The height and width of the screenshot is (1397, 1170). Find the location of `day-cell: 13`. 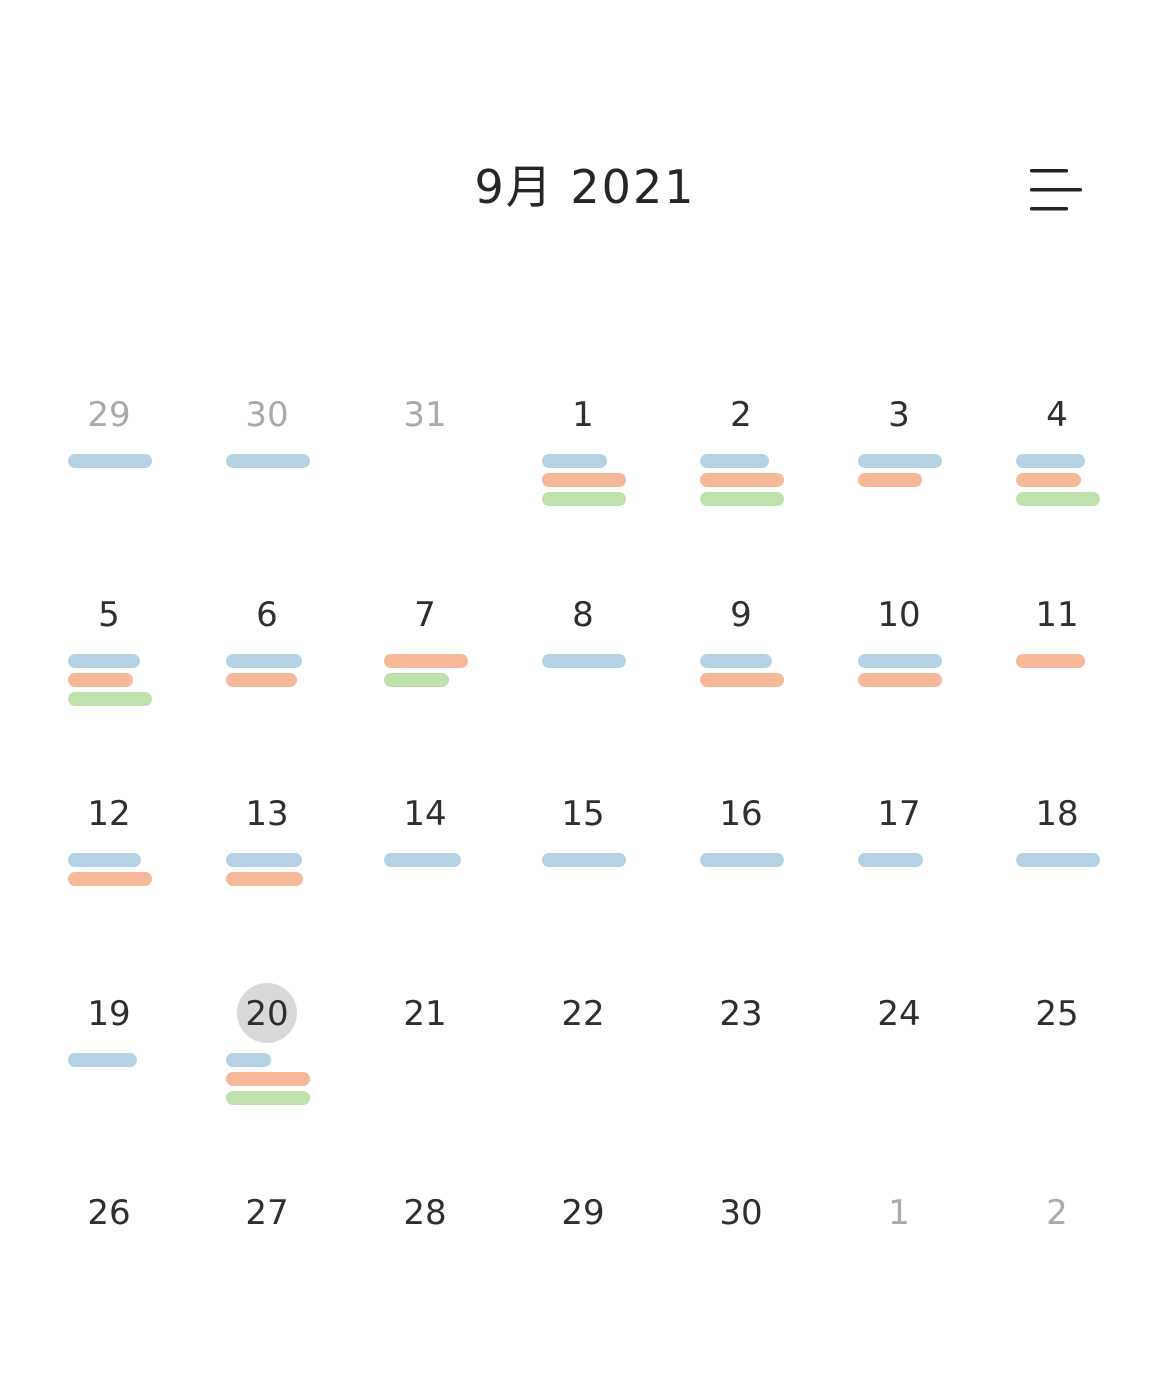

day-cell: 13 is located at coordinates (267, 877).